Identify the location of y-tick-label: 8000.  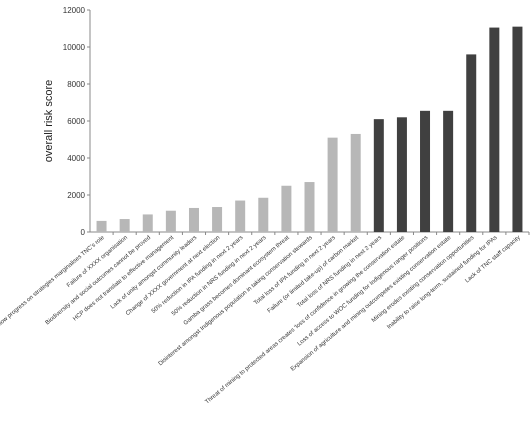
(76, 84).